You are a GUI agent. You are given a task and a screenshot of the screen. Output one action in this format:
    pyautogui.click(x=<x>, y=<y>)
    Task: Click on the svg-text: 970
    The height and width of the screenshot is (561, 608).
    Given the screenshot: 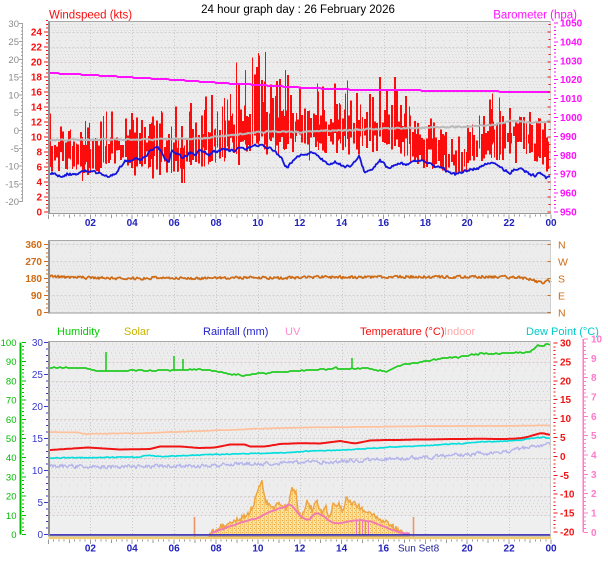 What is the action you would take?
    pyautogui.click(x=568, y=175)
    